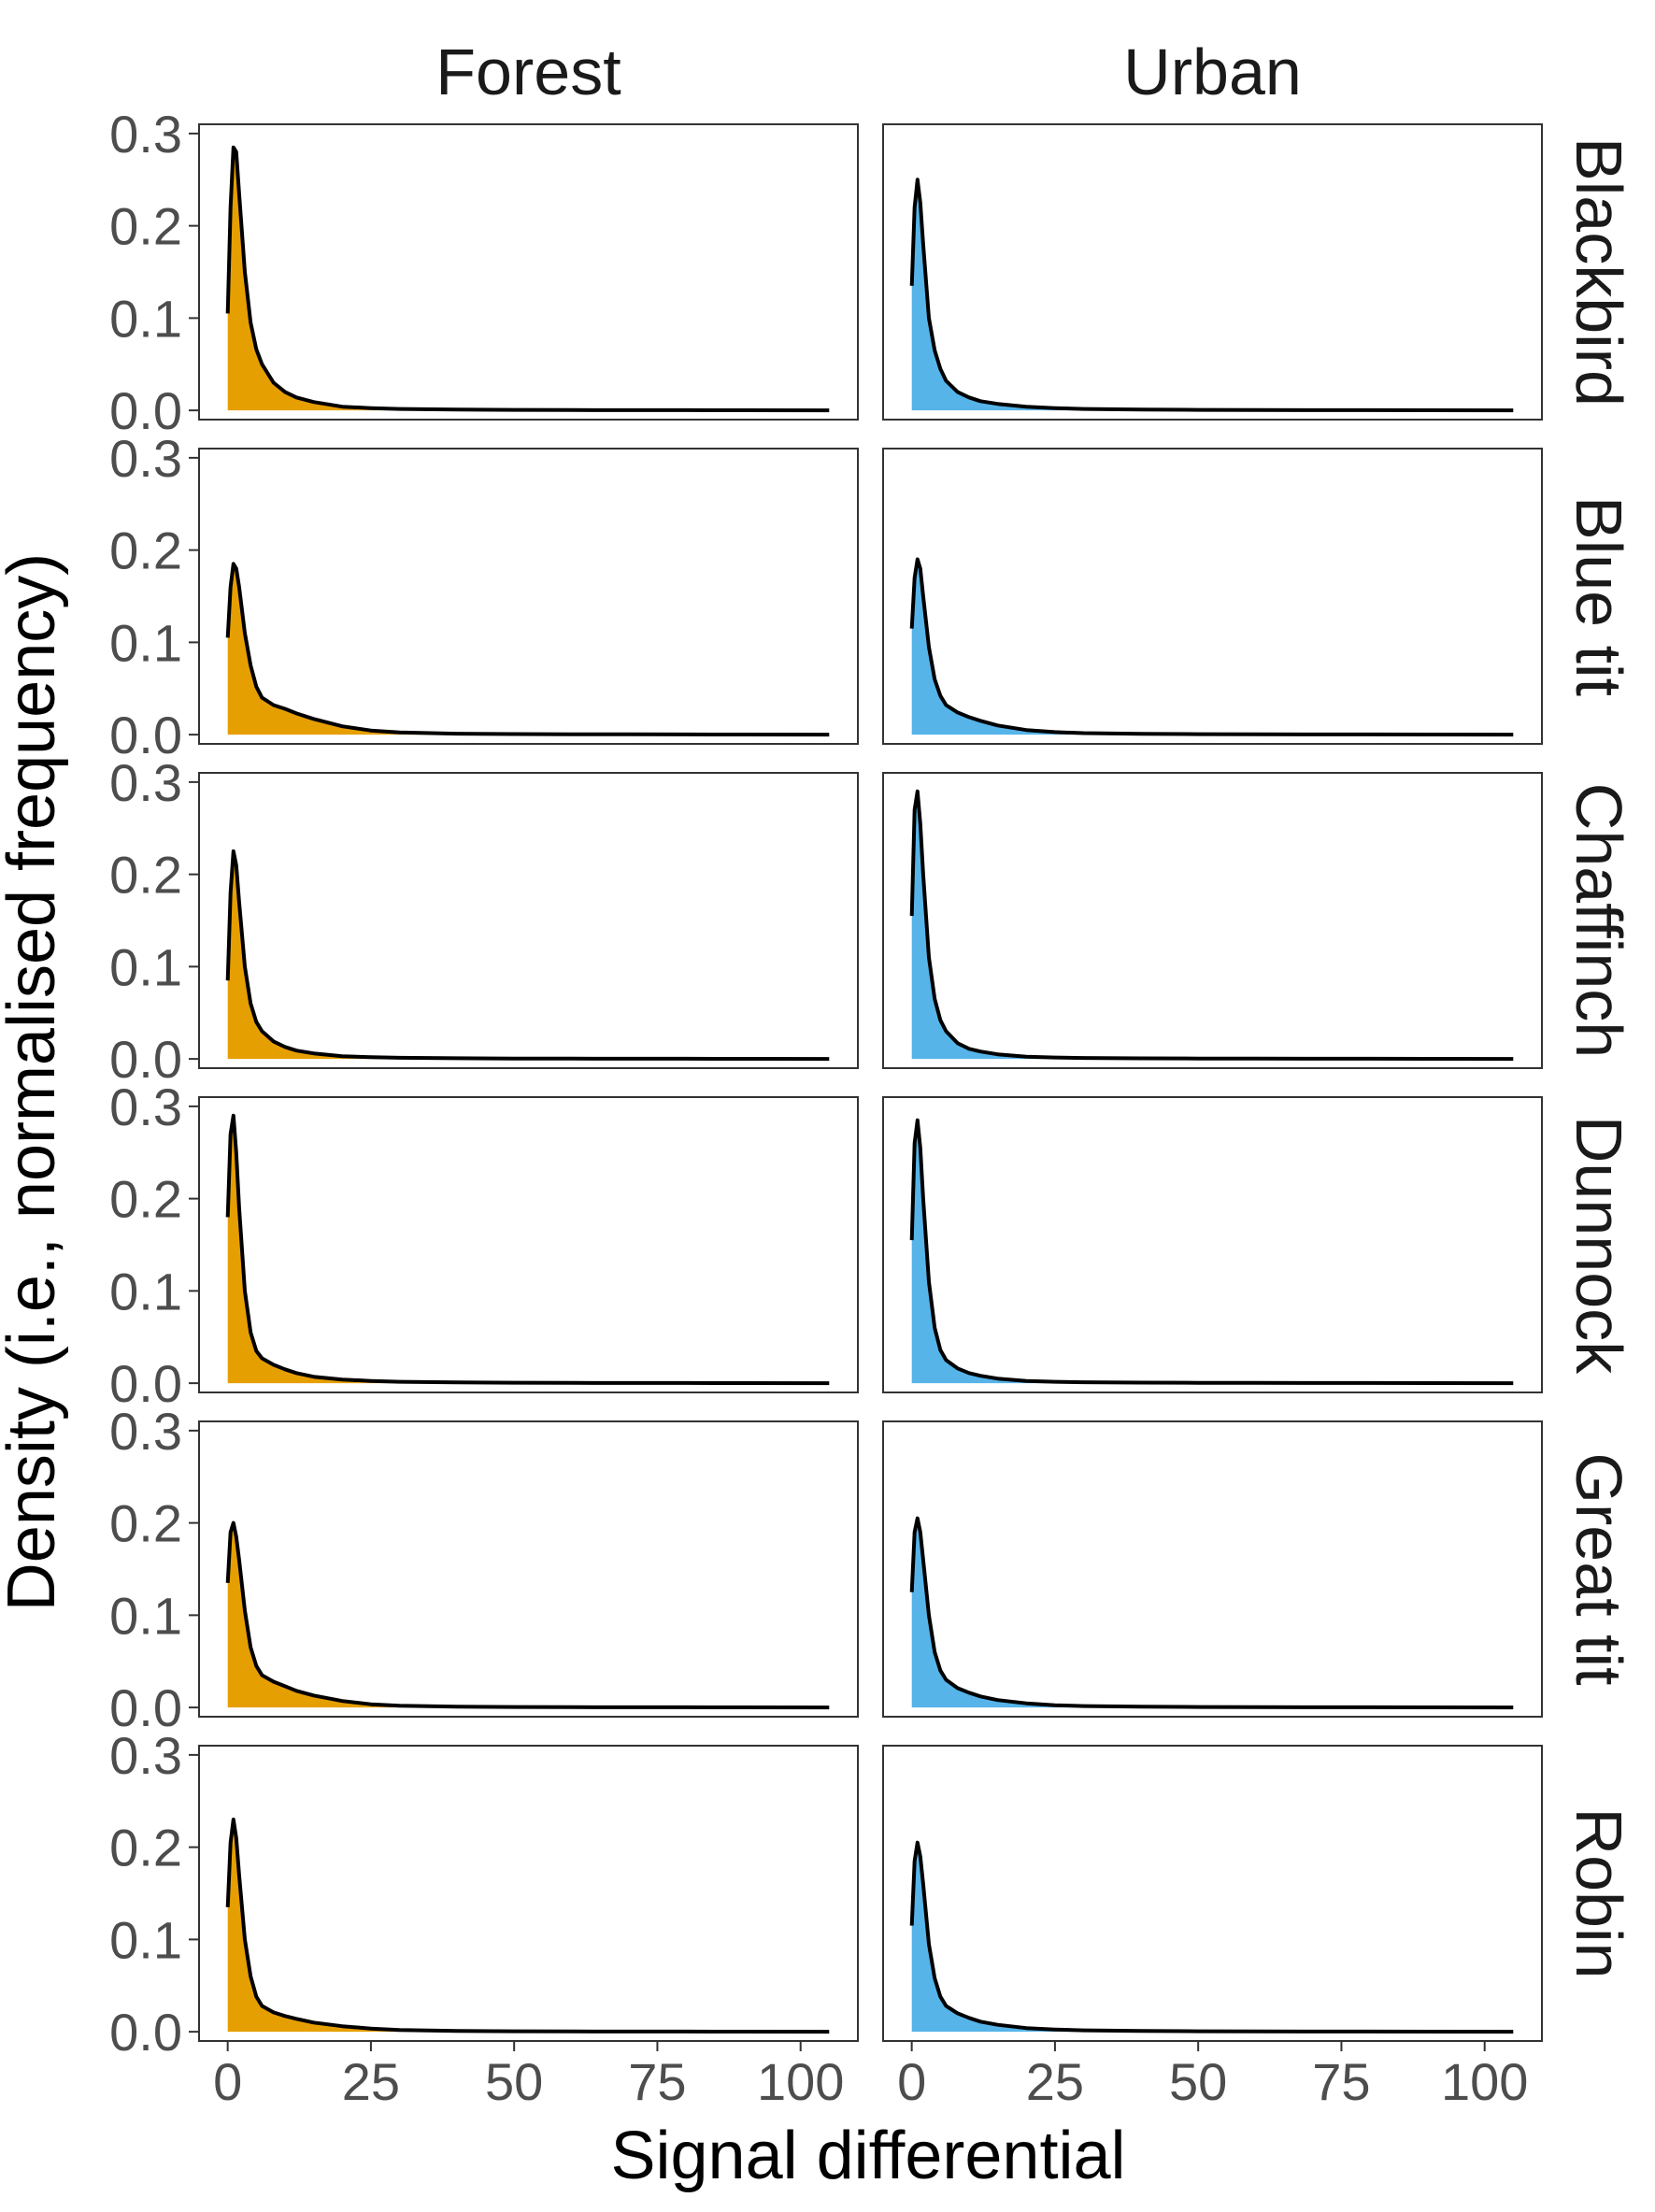 This screenshot has height=2212, width=1655. Describe the element at coordinates (145, 1755) in the screenshot. I see `y-tick-label-robin-3: 0.3` at that location.